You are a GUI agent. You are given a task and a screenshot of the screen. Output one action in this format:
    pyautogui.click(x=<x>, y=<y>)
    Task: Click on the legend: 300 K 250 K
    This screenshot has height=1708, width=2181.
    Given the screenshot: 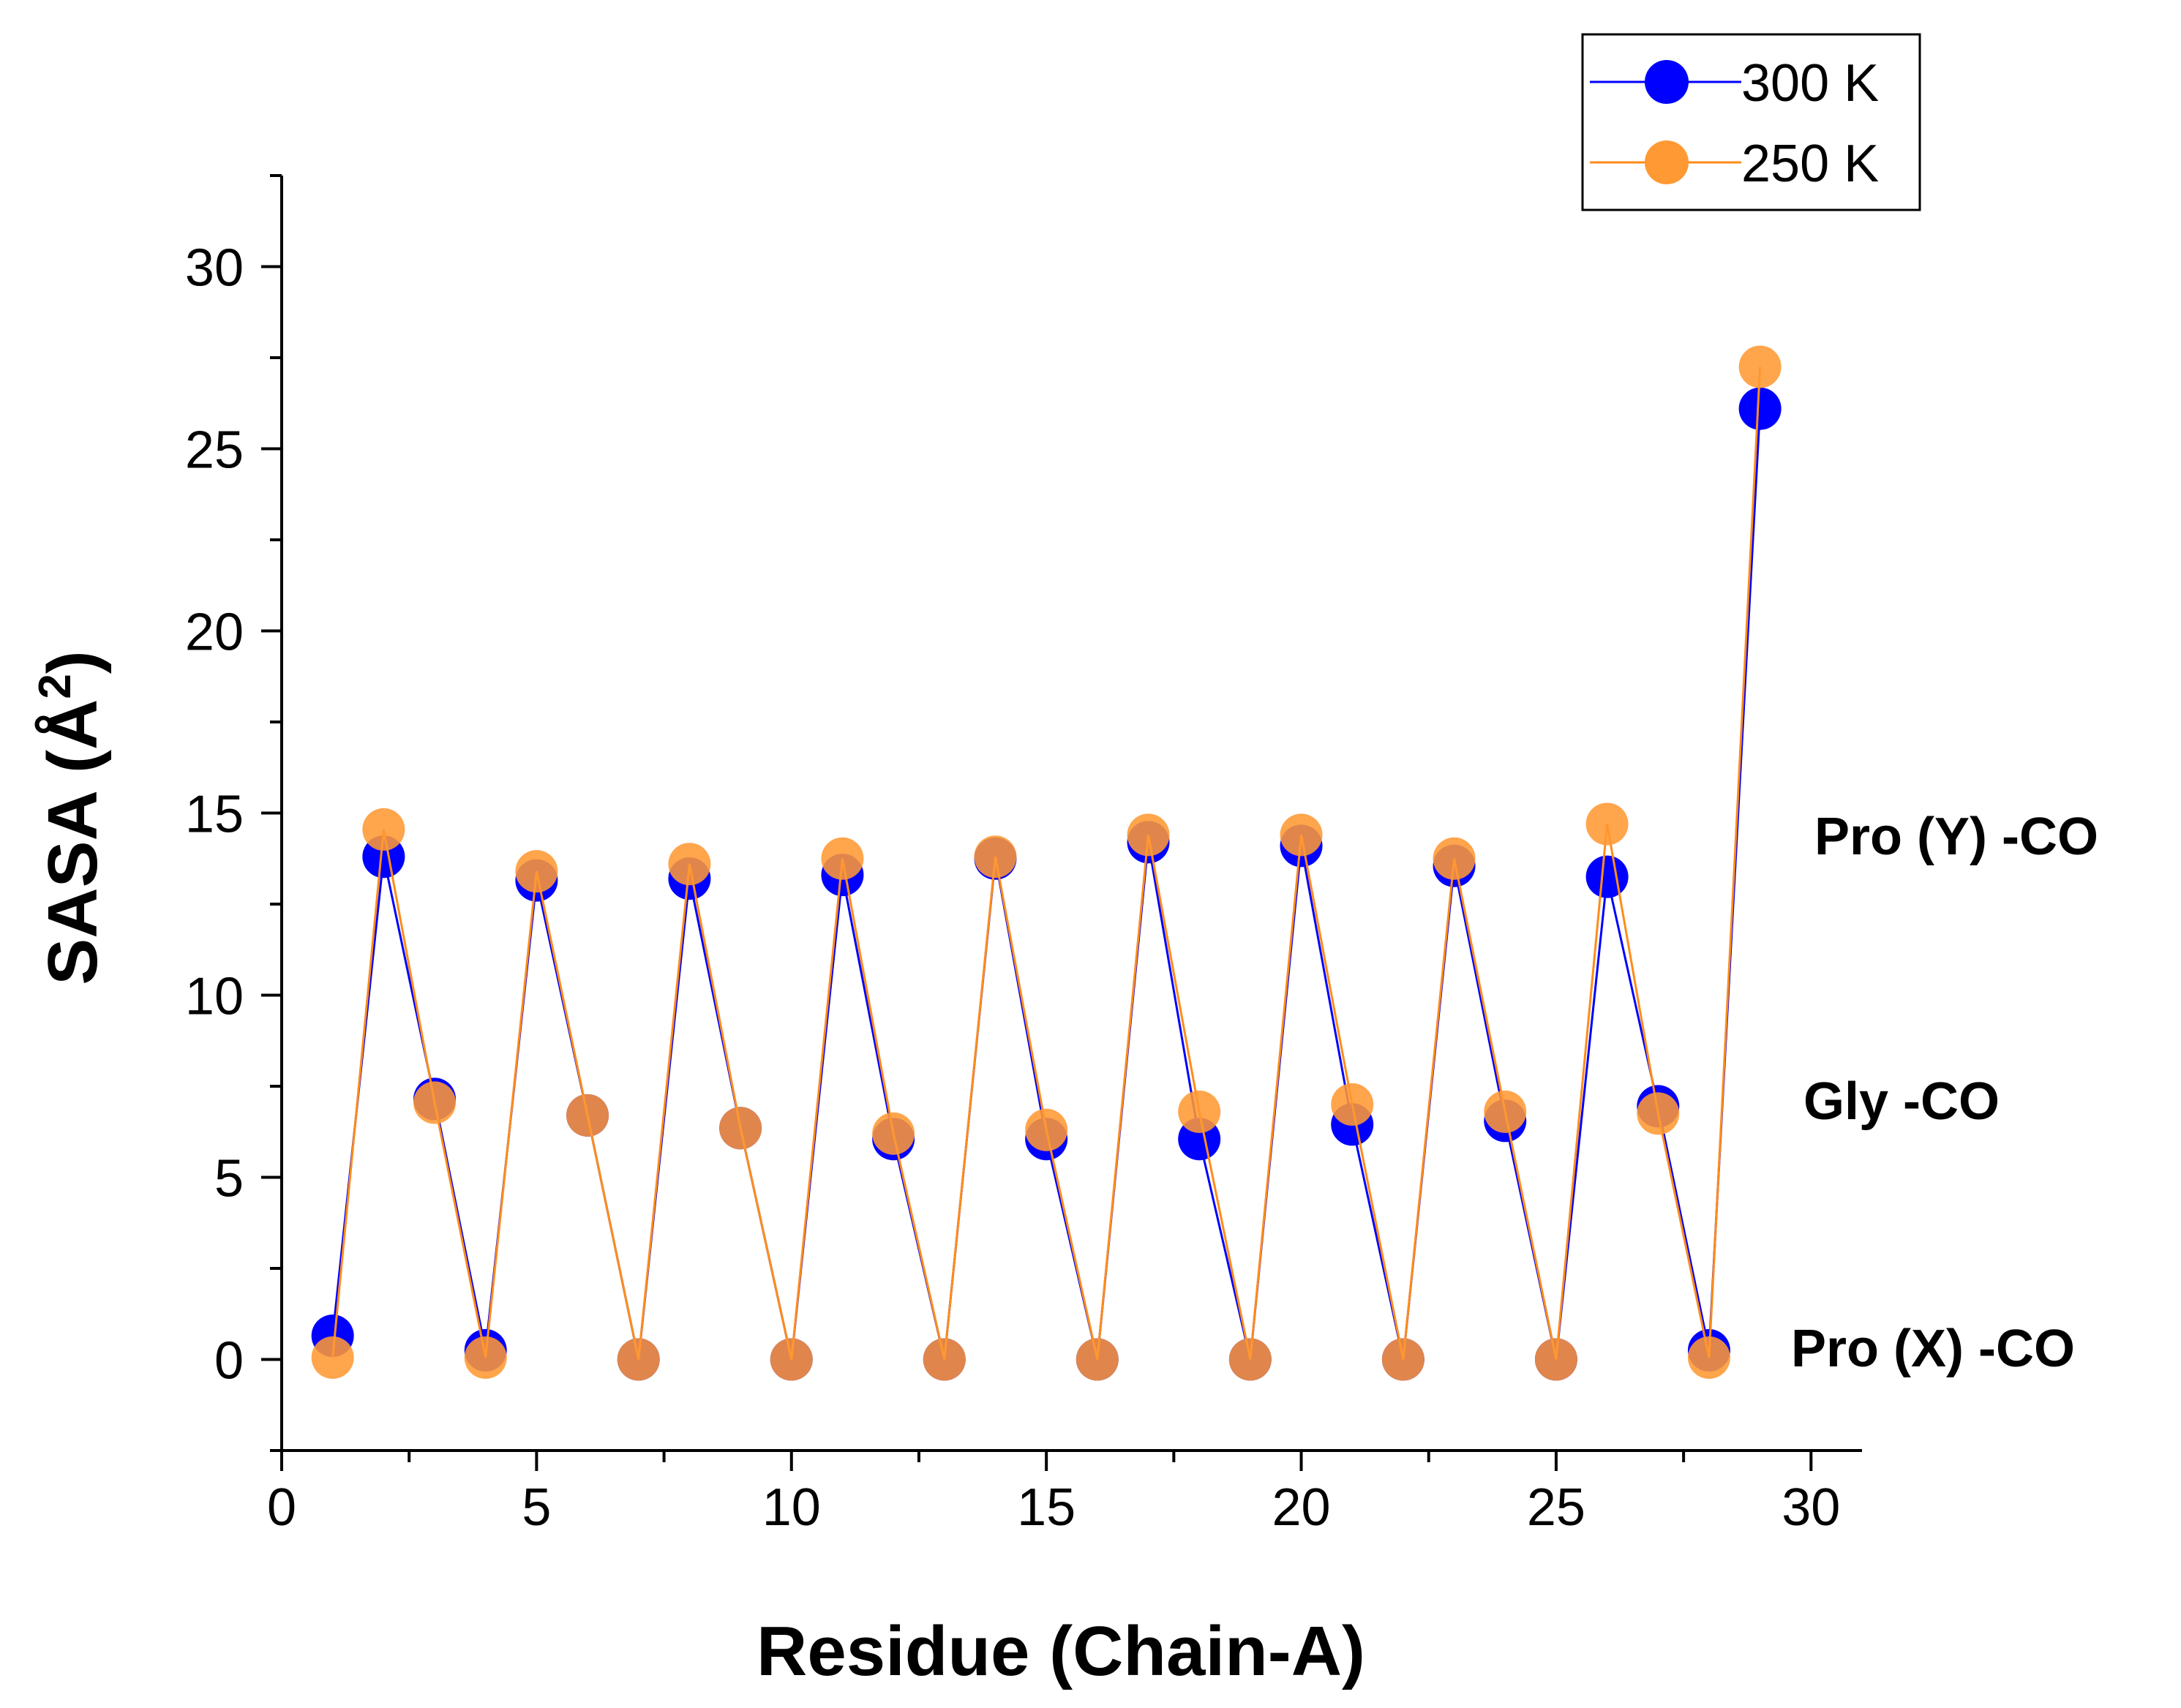 What is the action you would take?
    pyautogui.click(x=1751, y=122)
    